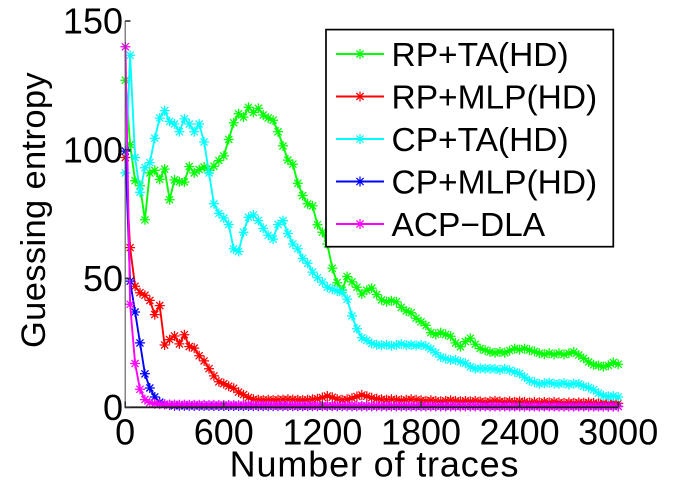 This screenshot has height=496, width=682. I want to click on svg-text: RP+TA(HD), so click(480, 55).